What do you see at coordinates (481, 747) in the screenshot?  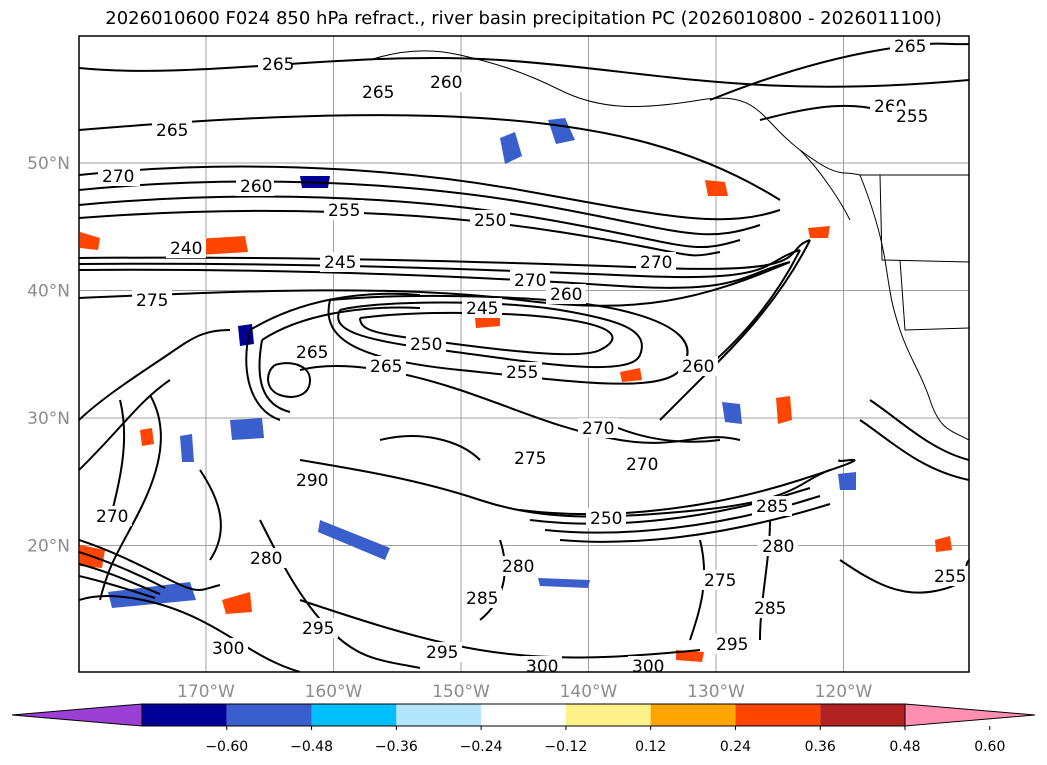 I see `colorbar-tick-label: −0.24` at bounding box center [481, 747].